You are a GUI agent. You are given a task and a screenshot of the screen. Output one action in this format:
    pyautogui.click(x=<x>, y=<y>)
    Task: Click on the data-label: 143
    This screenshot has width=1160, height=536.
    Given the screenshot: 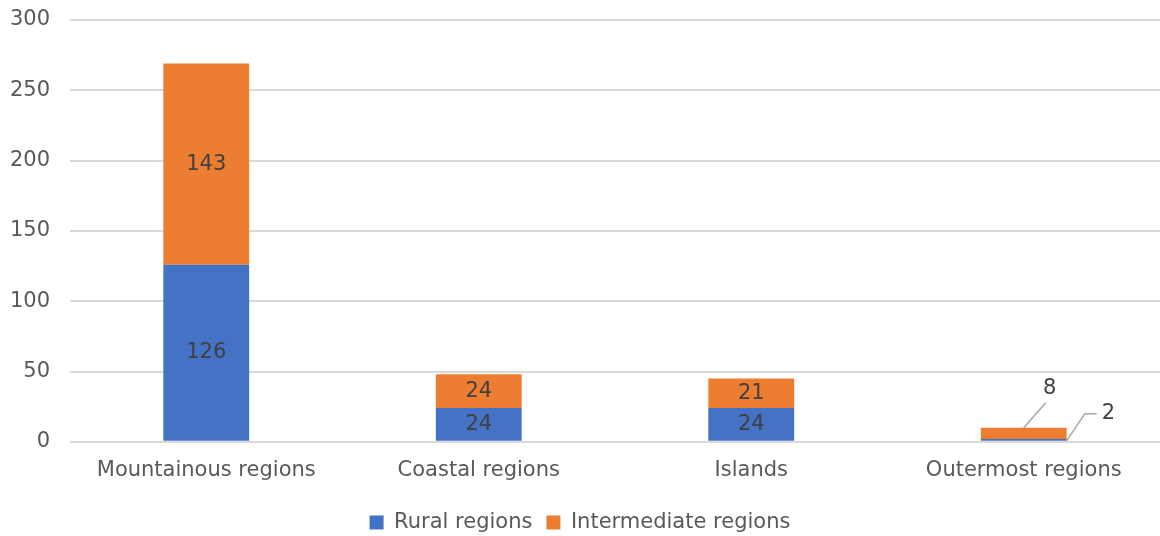 What is the action you would take?
    pyautogui.click(x=206, y=162)
    